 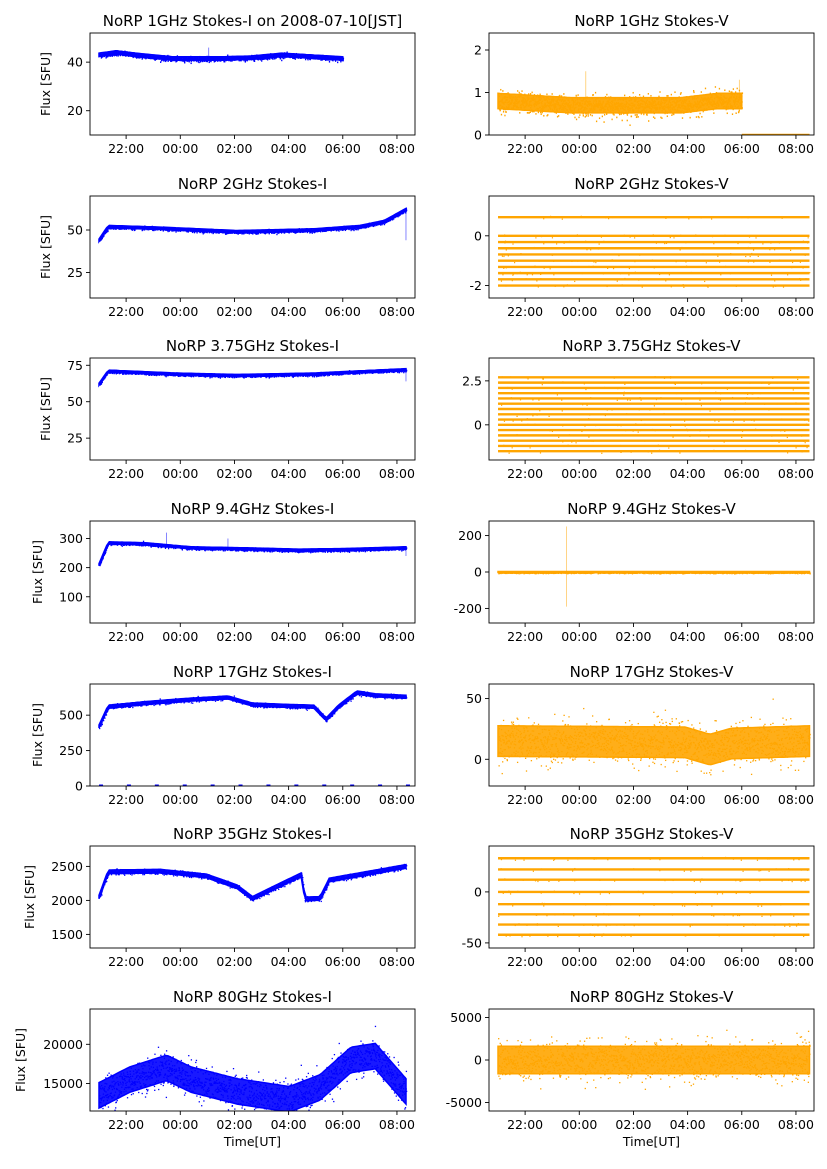 I want to click on x-tick-label: 08:00, so click(x=796, y=148).